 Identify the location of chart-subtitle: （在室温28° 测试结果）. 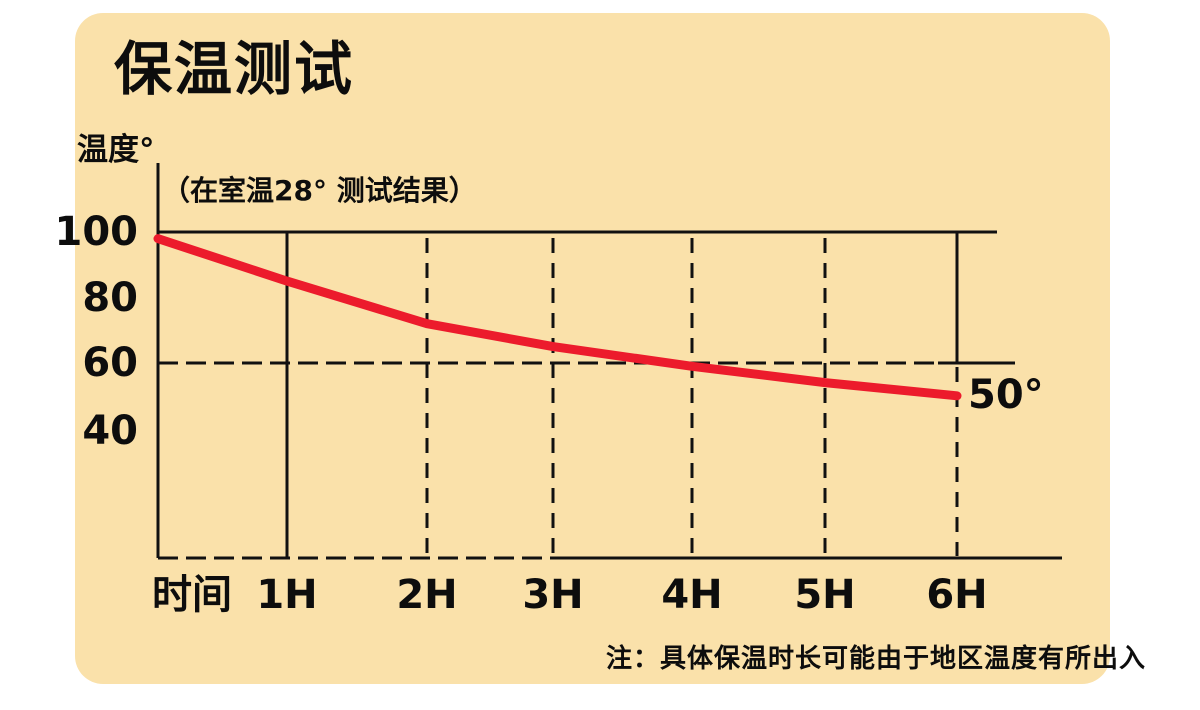
(319, 190).